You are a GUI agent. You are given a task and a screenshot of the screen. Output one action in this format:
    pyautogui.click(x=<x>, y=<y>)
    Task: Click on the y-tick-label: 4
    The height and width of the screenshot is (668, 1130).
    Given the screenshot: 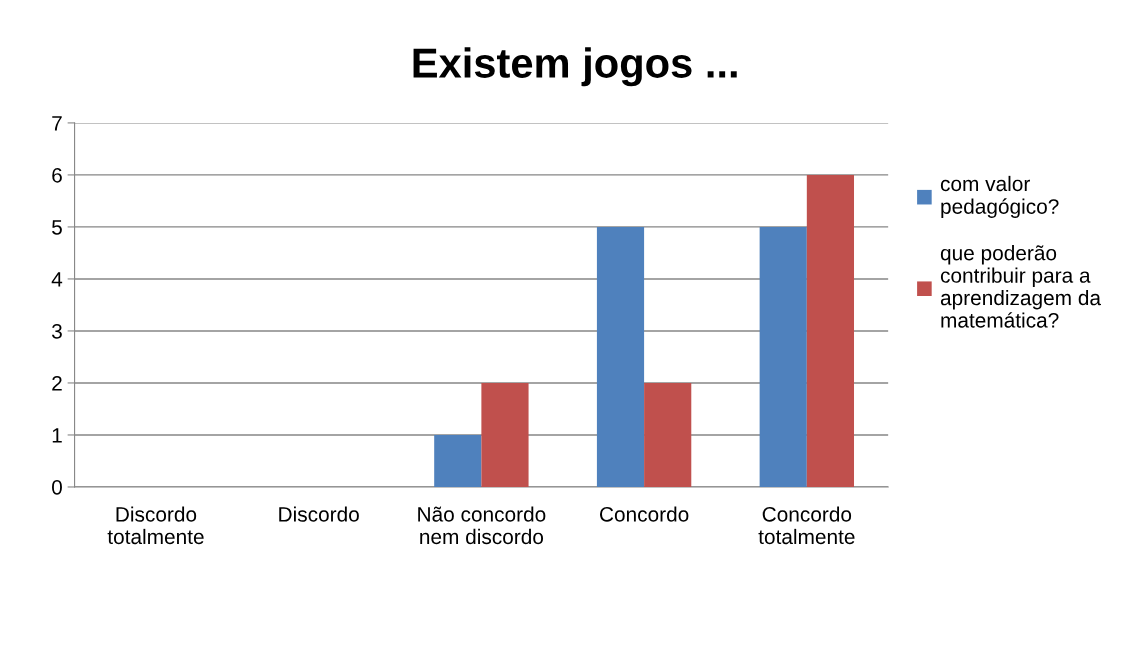 What is the action you would take?
    pyautogui.click(x=57, y=279)
    